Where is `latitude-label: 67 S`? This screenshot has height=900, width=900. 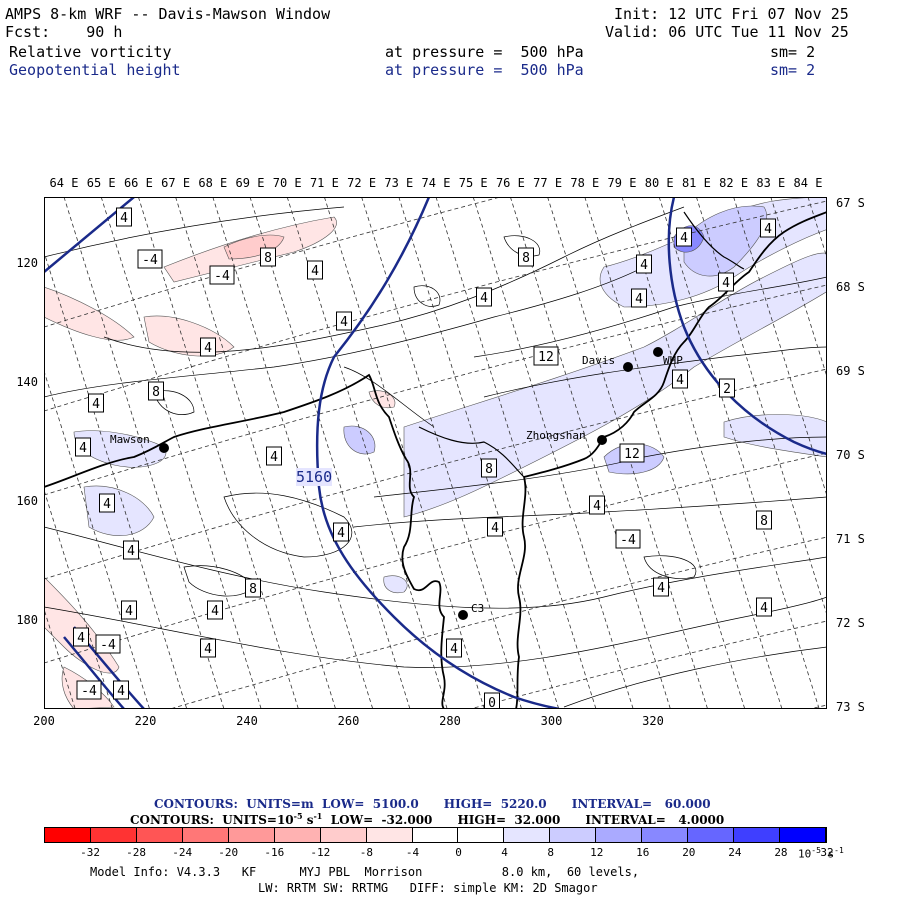 latitude-label: 67 S is located at coordinates (850, 203).